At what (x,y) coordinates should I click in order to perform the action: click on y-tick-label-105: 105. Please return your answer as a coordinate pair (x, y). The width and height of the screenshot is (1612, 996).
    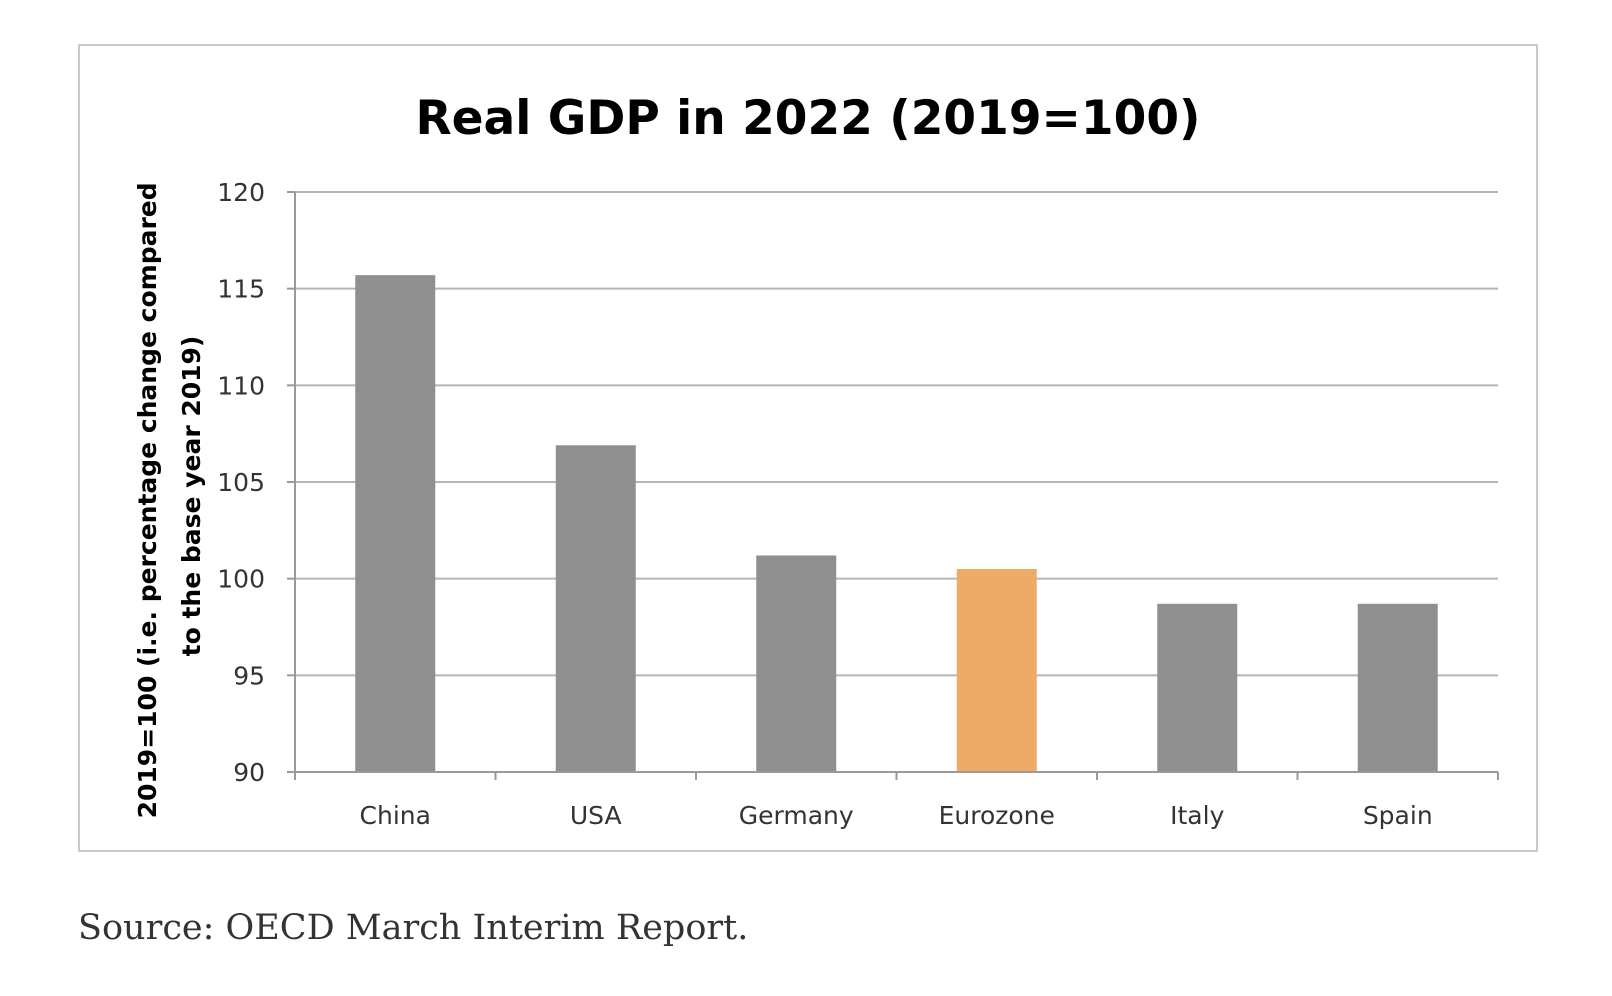
    Looking at the image, I should click on (241, 482).